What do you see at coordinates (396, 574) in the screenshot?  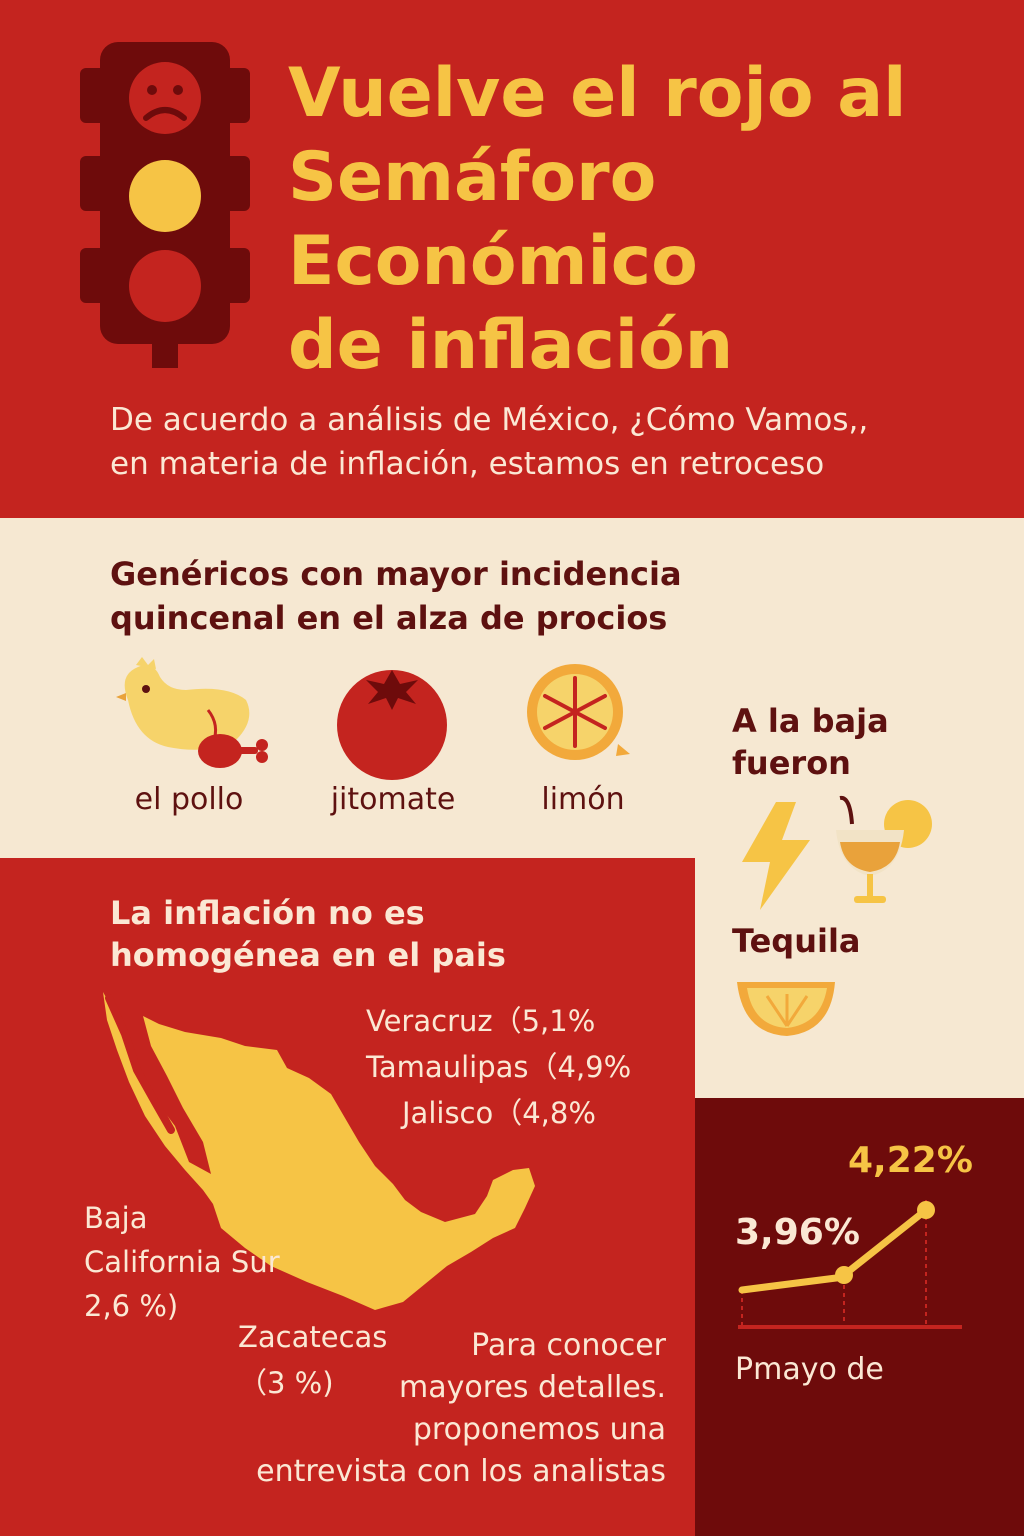 I see `heading-line: Genéricos con mayor incidencia` at bounding box center [396, 574].